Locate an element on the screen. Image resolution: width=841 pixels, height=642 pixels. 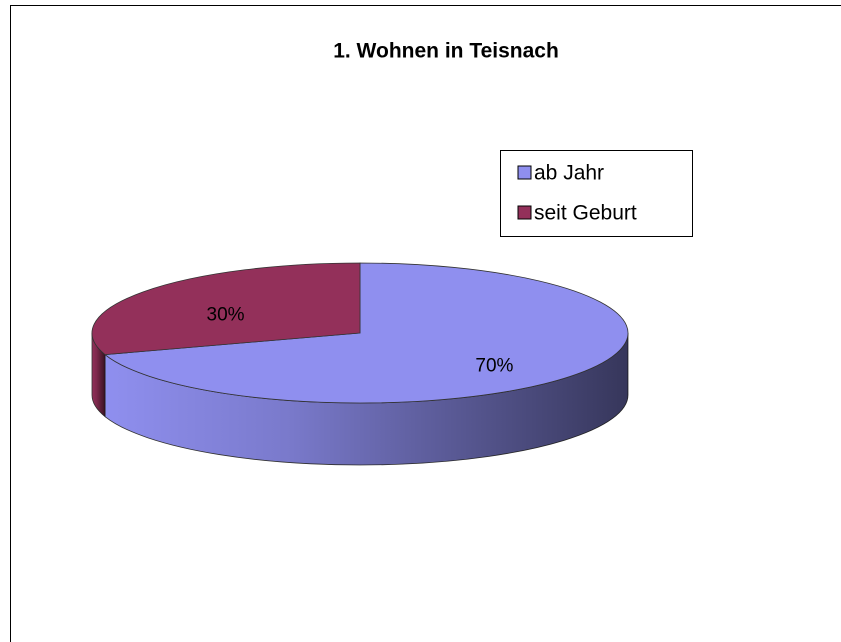
legend-label: seit Geburt is located at coordinates (585, 213).